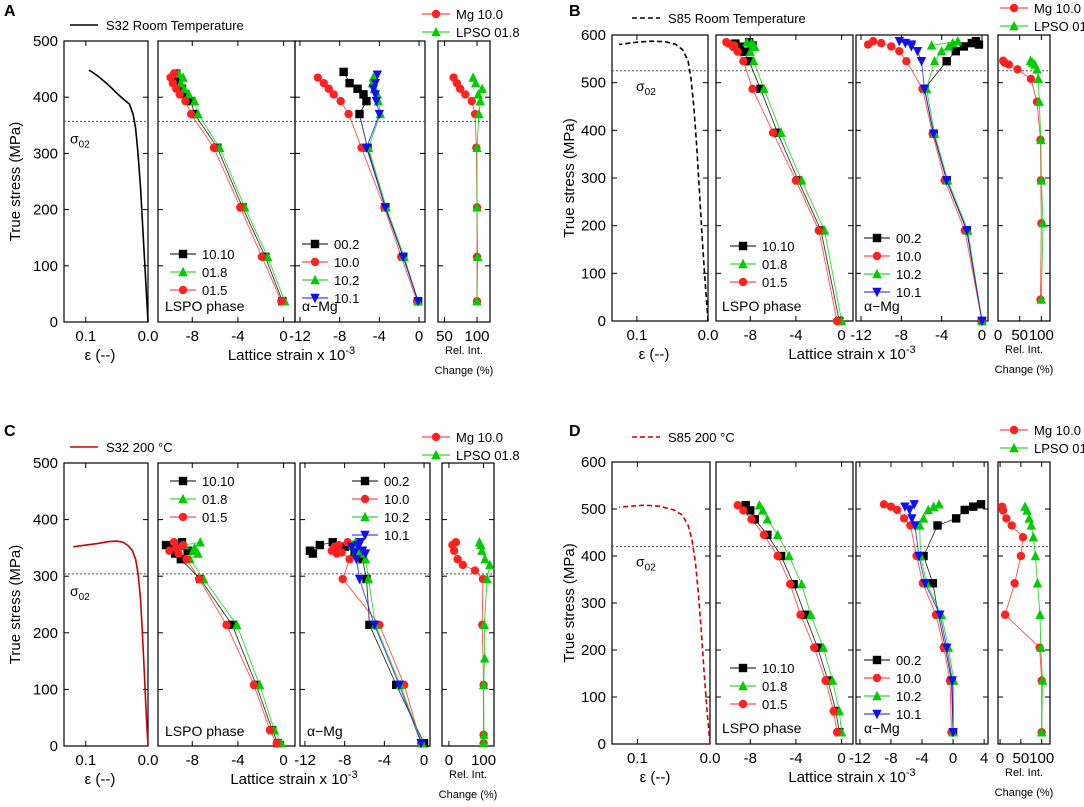  What do you see at coordinates (471, 446) in the screenshot?
I see `rel-legend: Mg 10.0 LPSO 01.8` at bounding box center [471, 446].